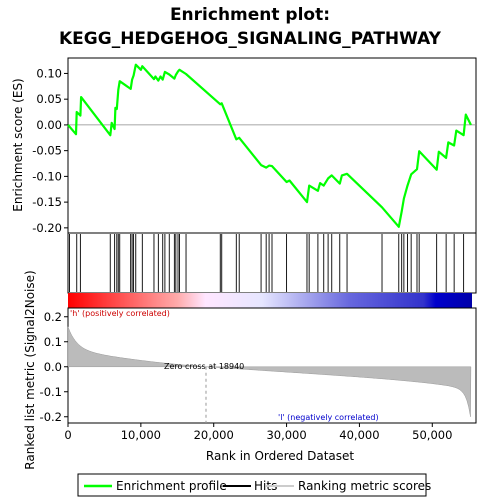  I want to click on rank-y-tick-label: -0.1, so click(51, 392).